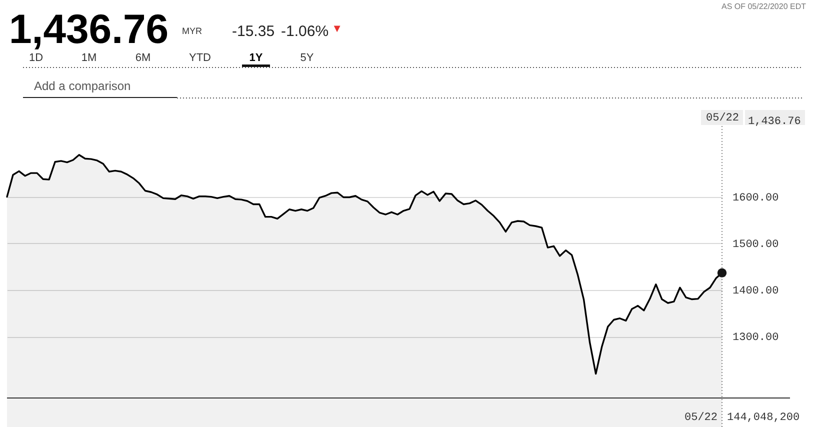  Describe the element at coordinates (755, 198) in the screenshot. I see `y-tick-label: 1600.00` at that location.